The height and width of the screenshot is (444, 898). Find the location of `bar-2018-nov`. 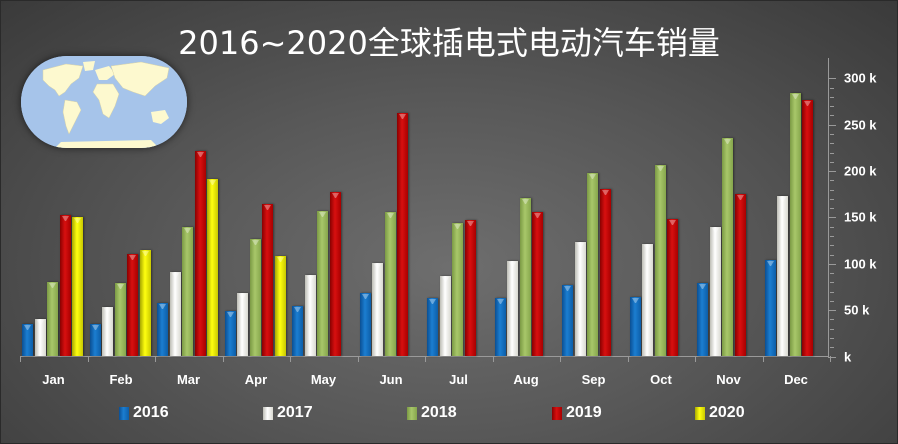

bar-2018-nov is located at coordinates (727, 247).